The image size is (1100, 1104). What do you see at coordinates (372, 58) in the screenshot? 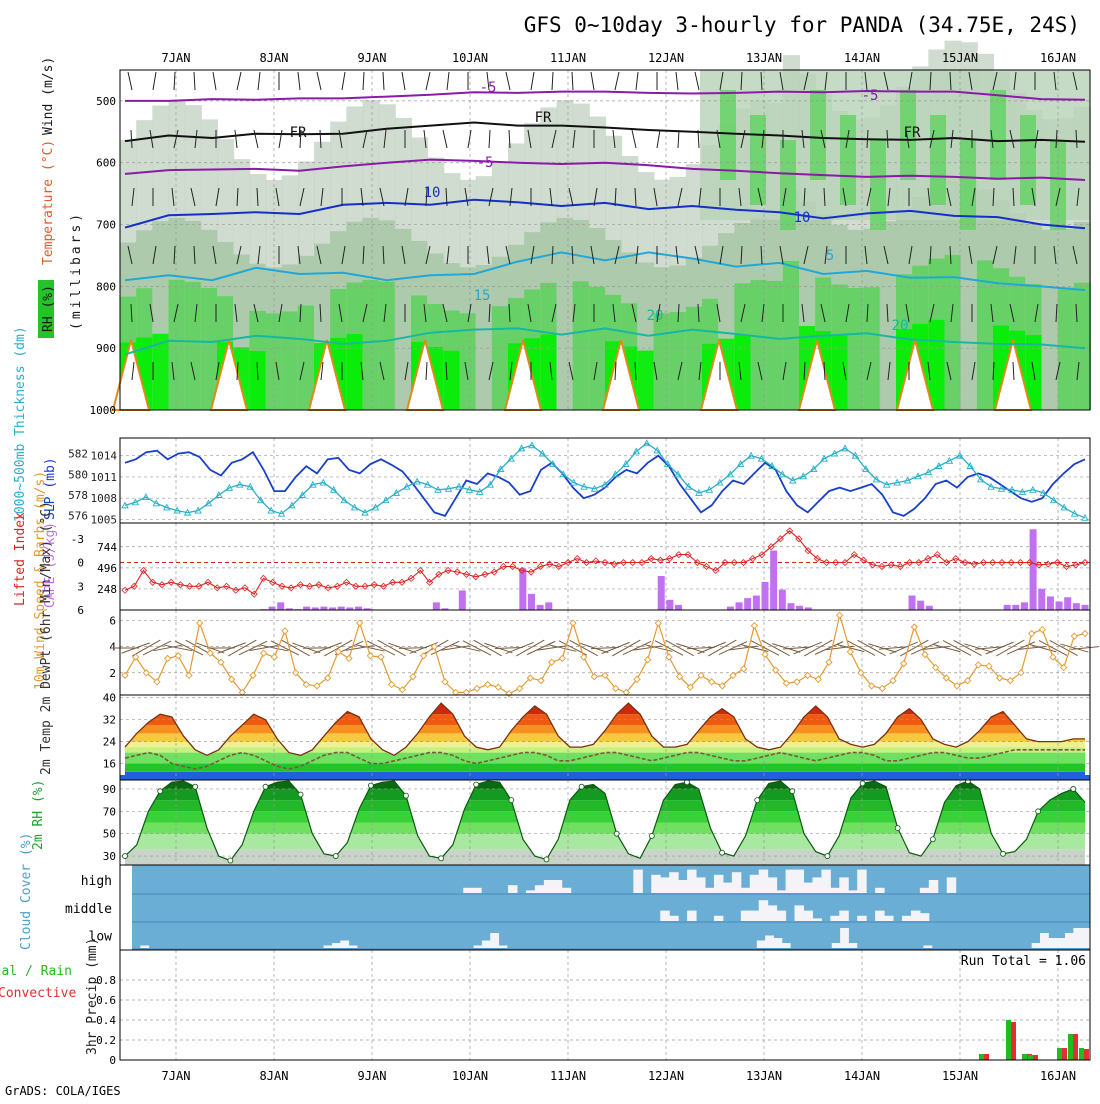
I see `top-day-label: 9JAN` at bounding box center [372, 58].